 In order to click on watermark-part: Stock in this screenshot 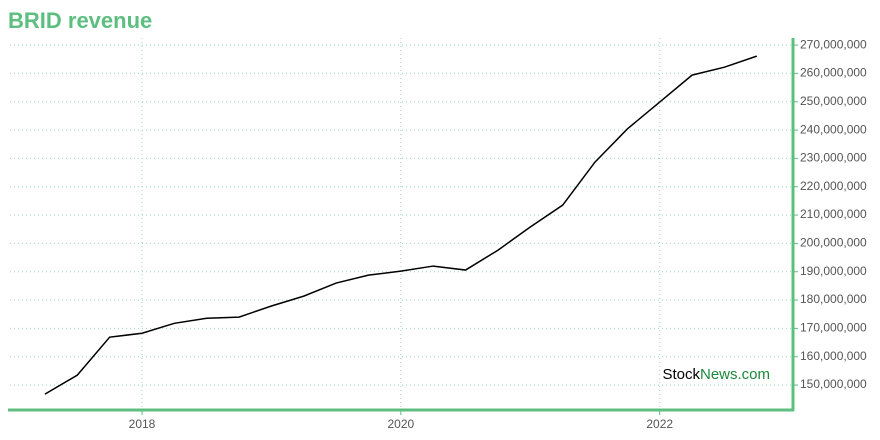, I will do `click(681, 374)`.